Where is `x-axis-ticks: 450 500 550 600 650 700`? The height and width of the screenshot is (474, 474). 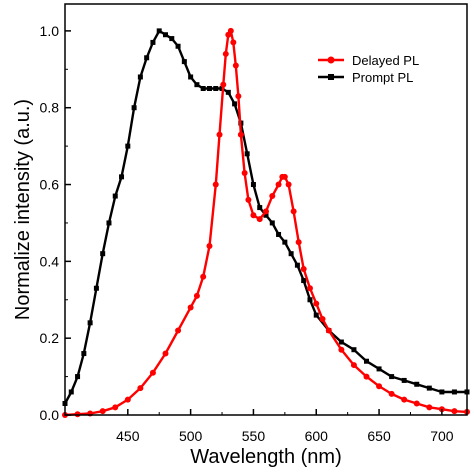
x-axis-ticks: 450 500 550 600 650 700 is located at coordinates (285, 426).